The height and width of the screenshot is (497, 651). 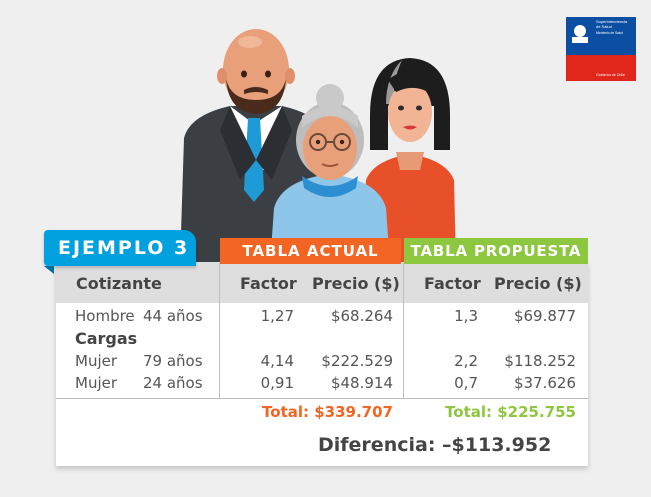 What do you see at coordinates (540, 361) in the screenshot?
I see `row-precio-propuesta: $118.252` at bounding box center [540, 361].